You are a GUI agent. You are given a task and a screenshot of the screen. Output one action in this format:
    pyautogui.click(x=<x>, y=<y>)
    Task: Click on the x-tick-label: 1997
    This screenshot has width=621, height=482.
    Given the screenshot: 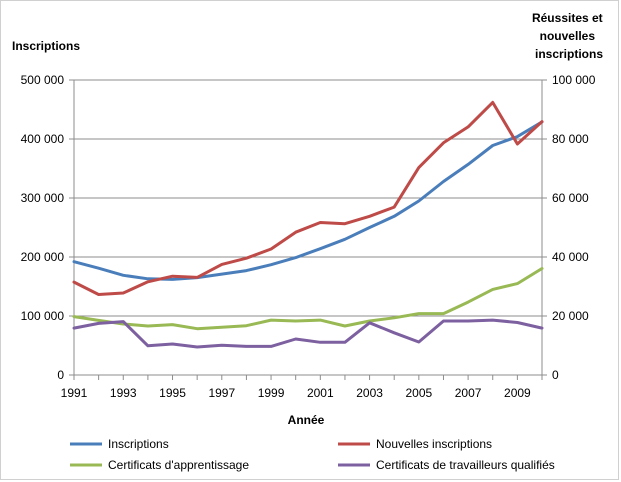 What is the action you would take?
    pyautogui.click(x=221, y=393)
    